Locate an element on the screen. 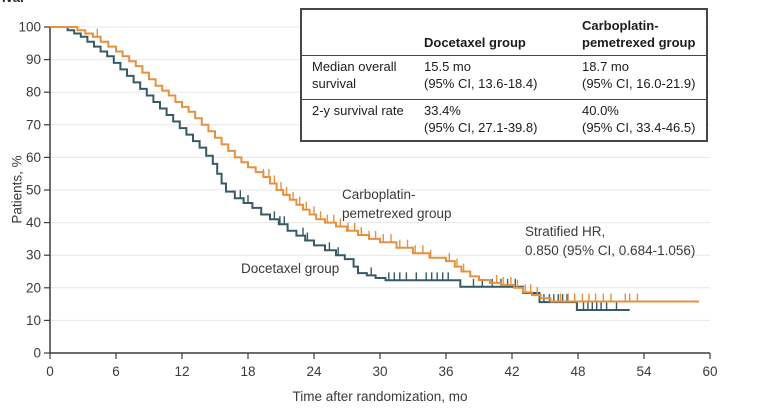 The image size is (761, 416). y-axis-title: Patients, % is located at coordinates (17, 189).